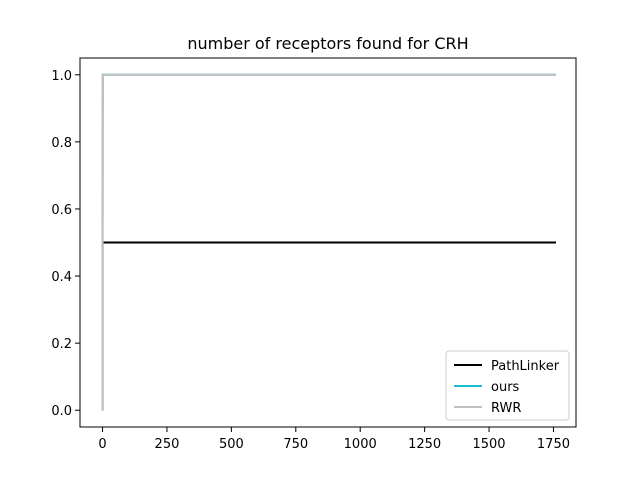 The height and width of the screenshot is (480, 640). I want to click on x-tick-label: 1750, so click(553, 444).